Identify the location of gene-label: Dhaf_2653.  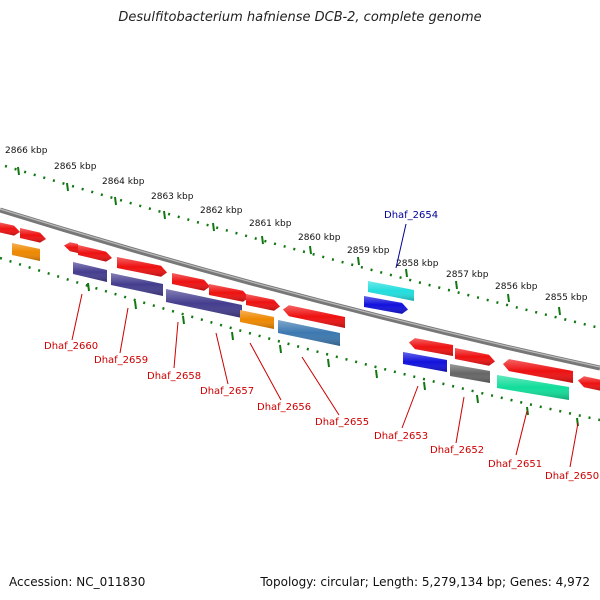
(401, 436).